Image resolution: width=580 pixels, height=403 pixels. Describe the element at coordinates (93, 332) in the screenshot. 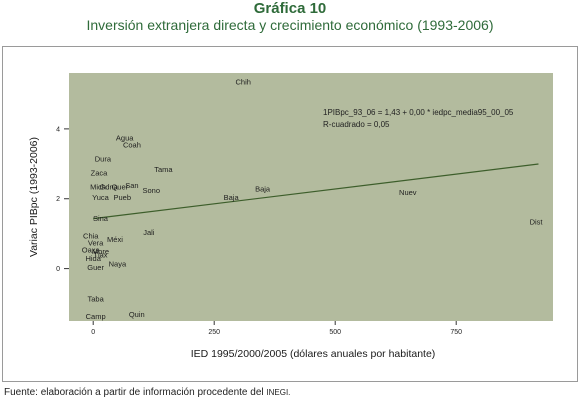

I see `x-tick-label: 0` at that location.